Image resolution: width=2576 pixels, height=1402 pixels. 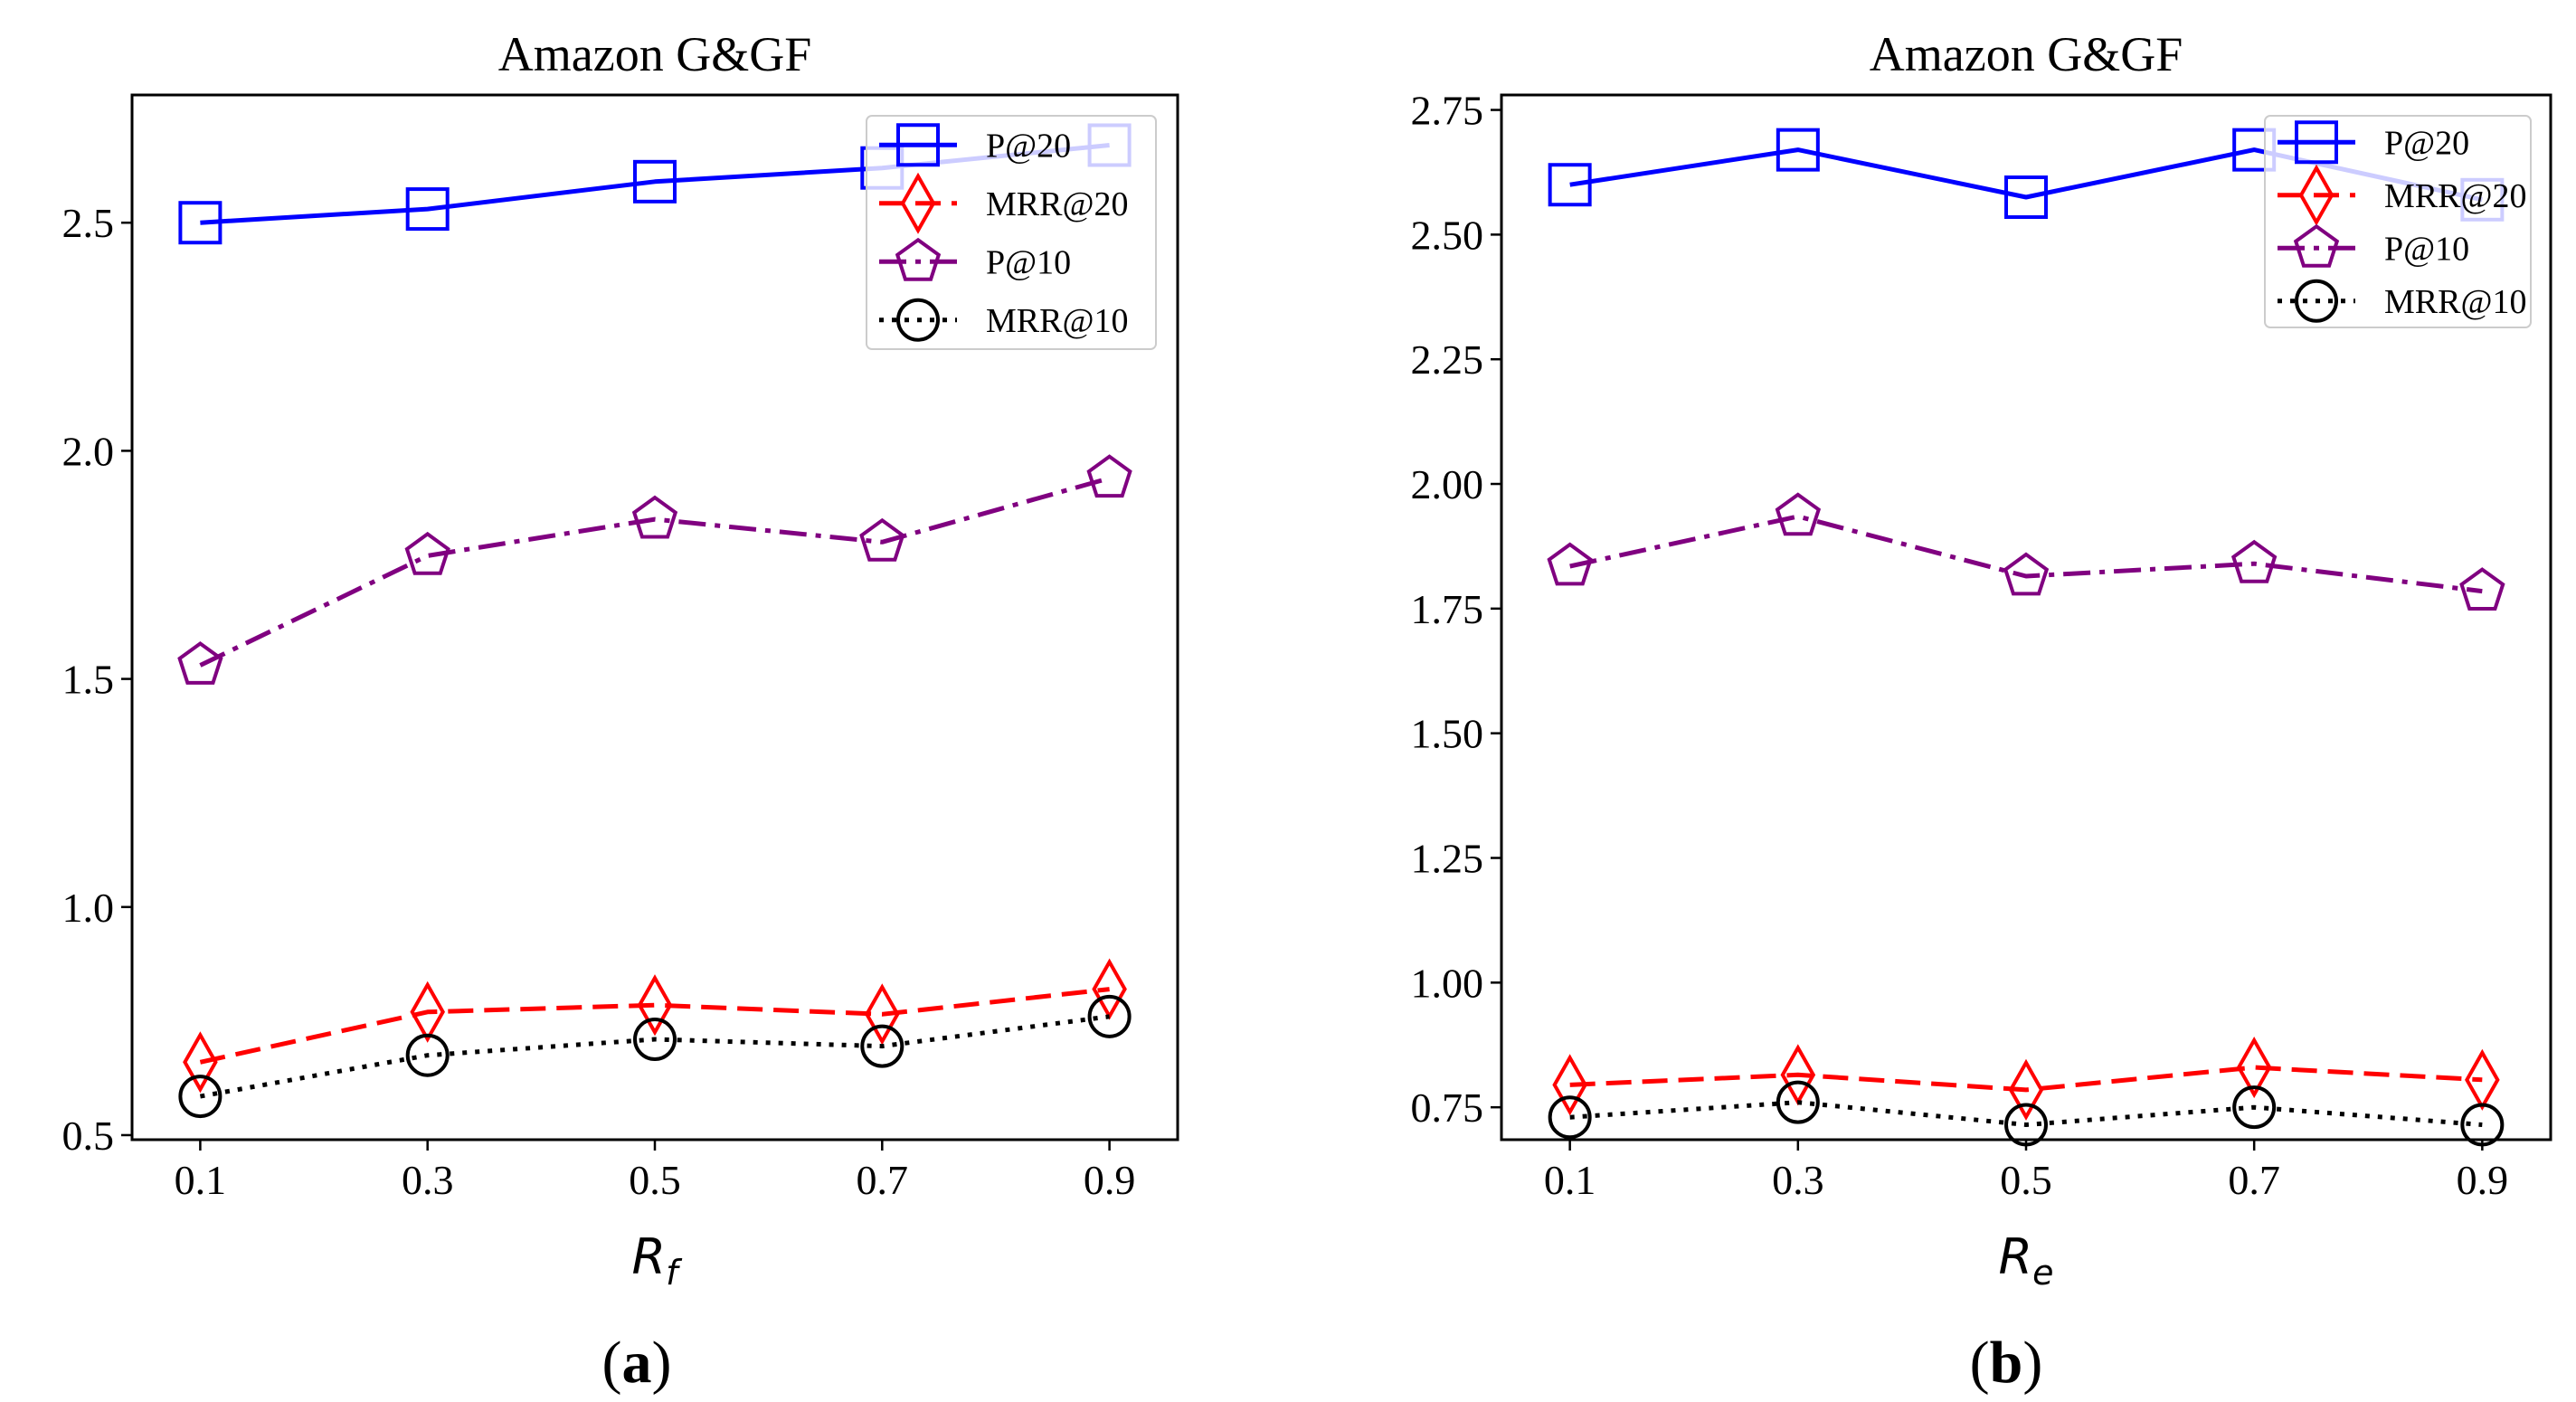 I want to click on y-tick-label: 1.5, so click(x=88, y=680).